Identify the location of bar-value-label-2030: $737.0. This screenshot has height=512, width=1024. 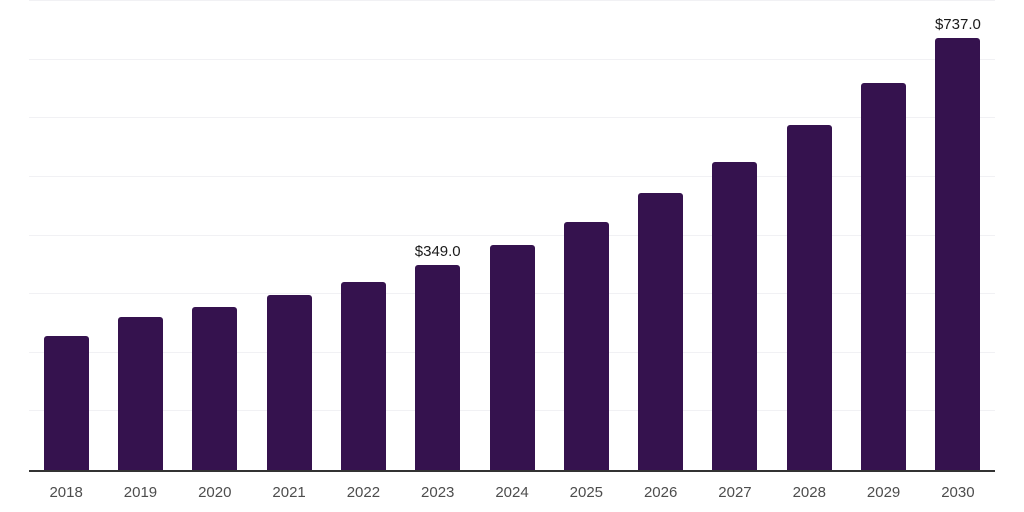
(957, 24).